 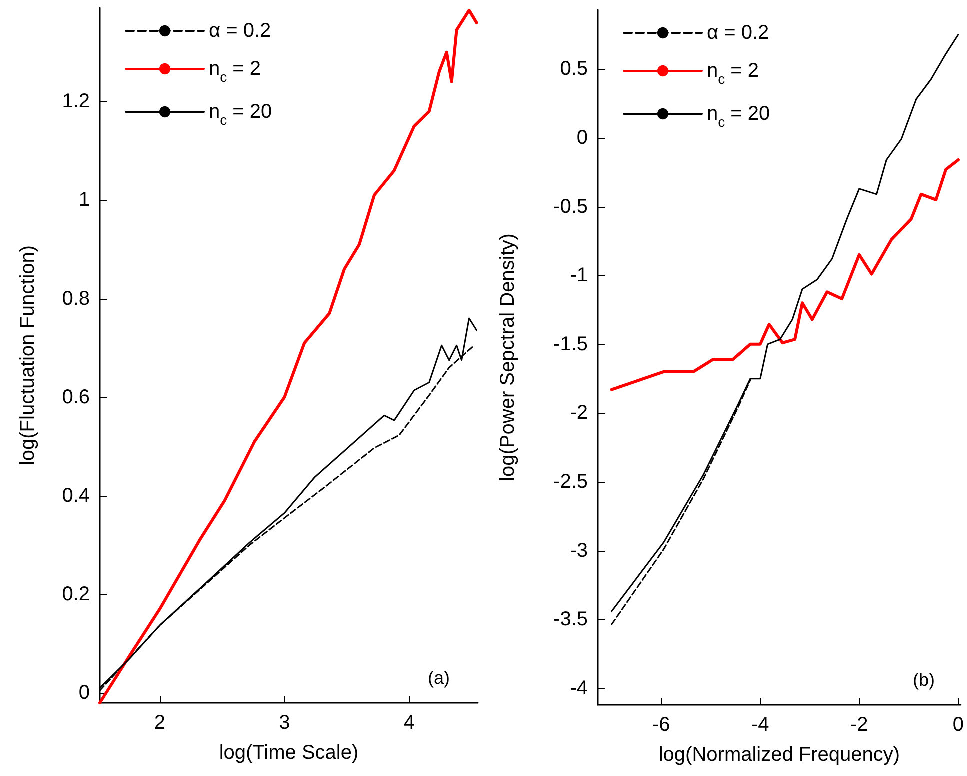 What do you see at coordinates (160, 723) in the screenshot?
I see `x-tick-label: 2` at bounding box center [160, 723].